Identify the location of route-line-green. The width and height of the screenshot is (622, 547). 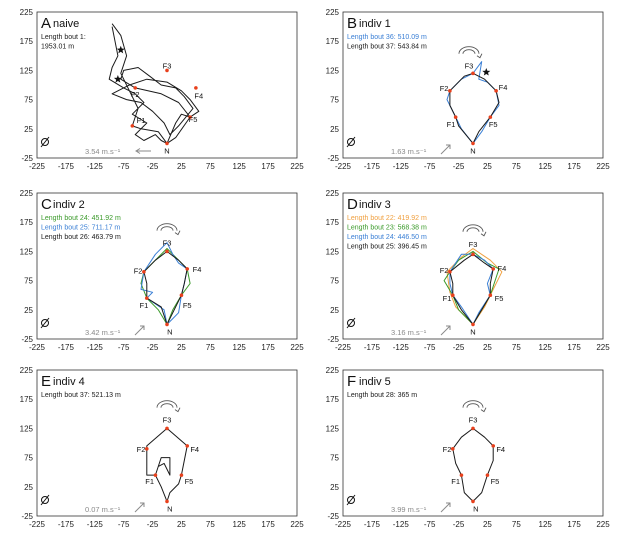
(165, 286).